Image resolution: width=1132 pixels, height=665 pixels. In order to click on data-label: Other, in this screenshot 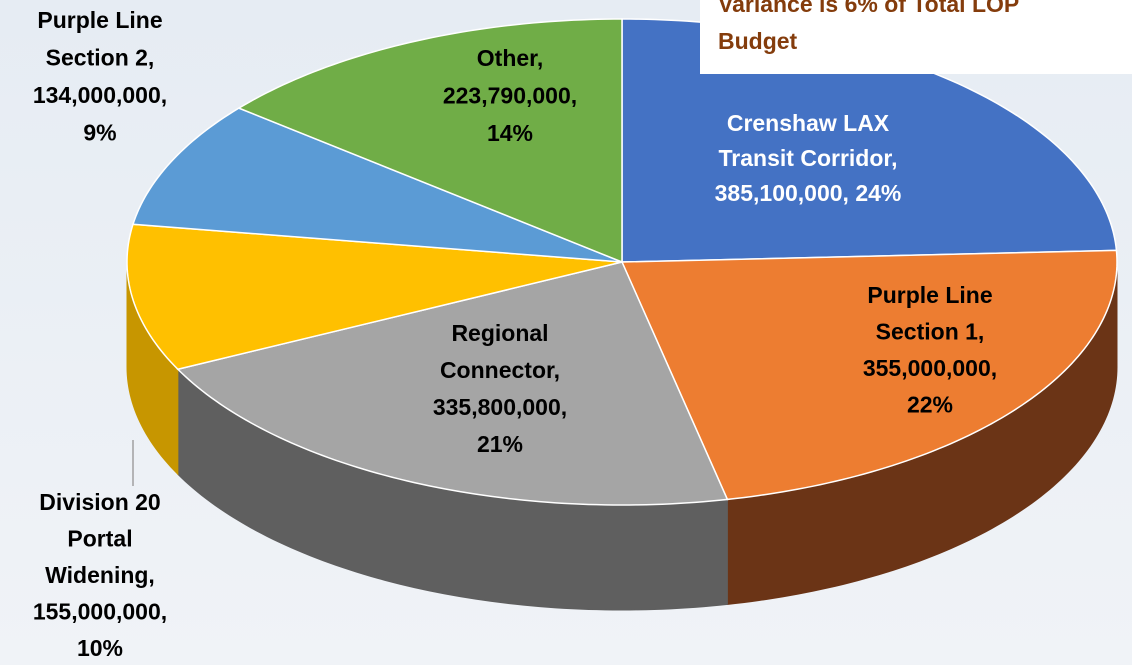, I will do `click(510, 58)`.